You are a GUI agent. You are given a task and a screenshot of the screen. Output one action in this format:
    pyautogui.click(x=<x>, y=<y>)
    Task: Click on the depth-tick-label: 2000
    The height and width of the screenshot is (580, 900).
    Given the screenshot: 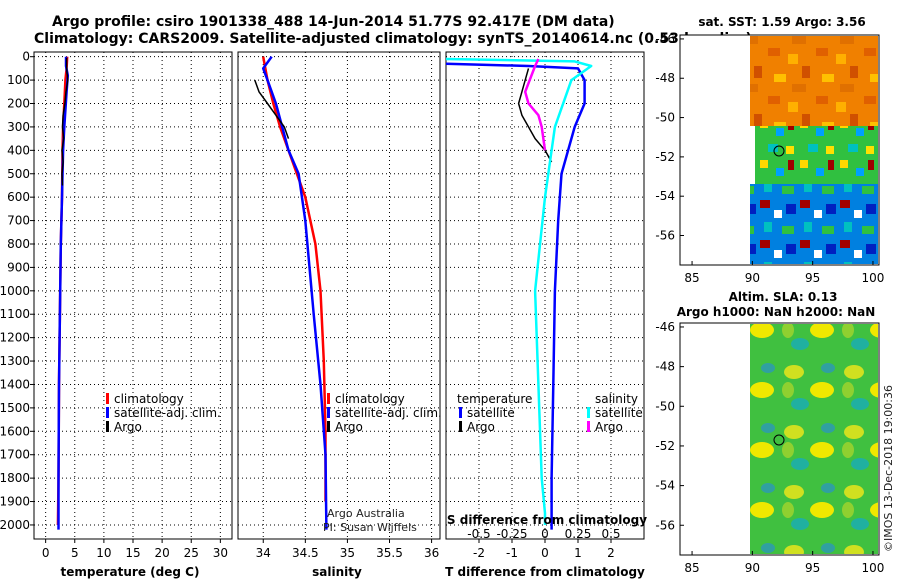 What is the action you would take?
    pyautogui.click(x=15, y=525)
    